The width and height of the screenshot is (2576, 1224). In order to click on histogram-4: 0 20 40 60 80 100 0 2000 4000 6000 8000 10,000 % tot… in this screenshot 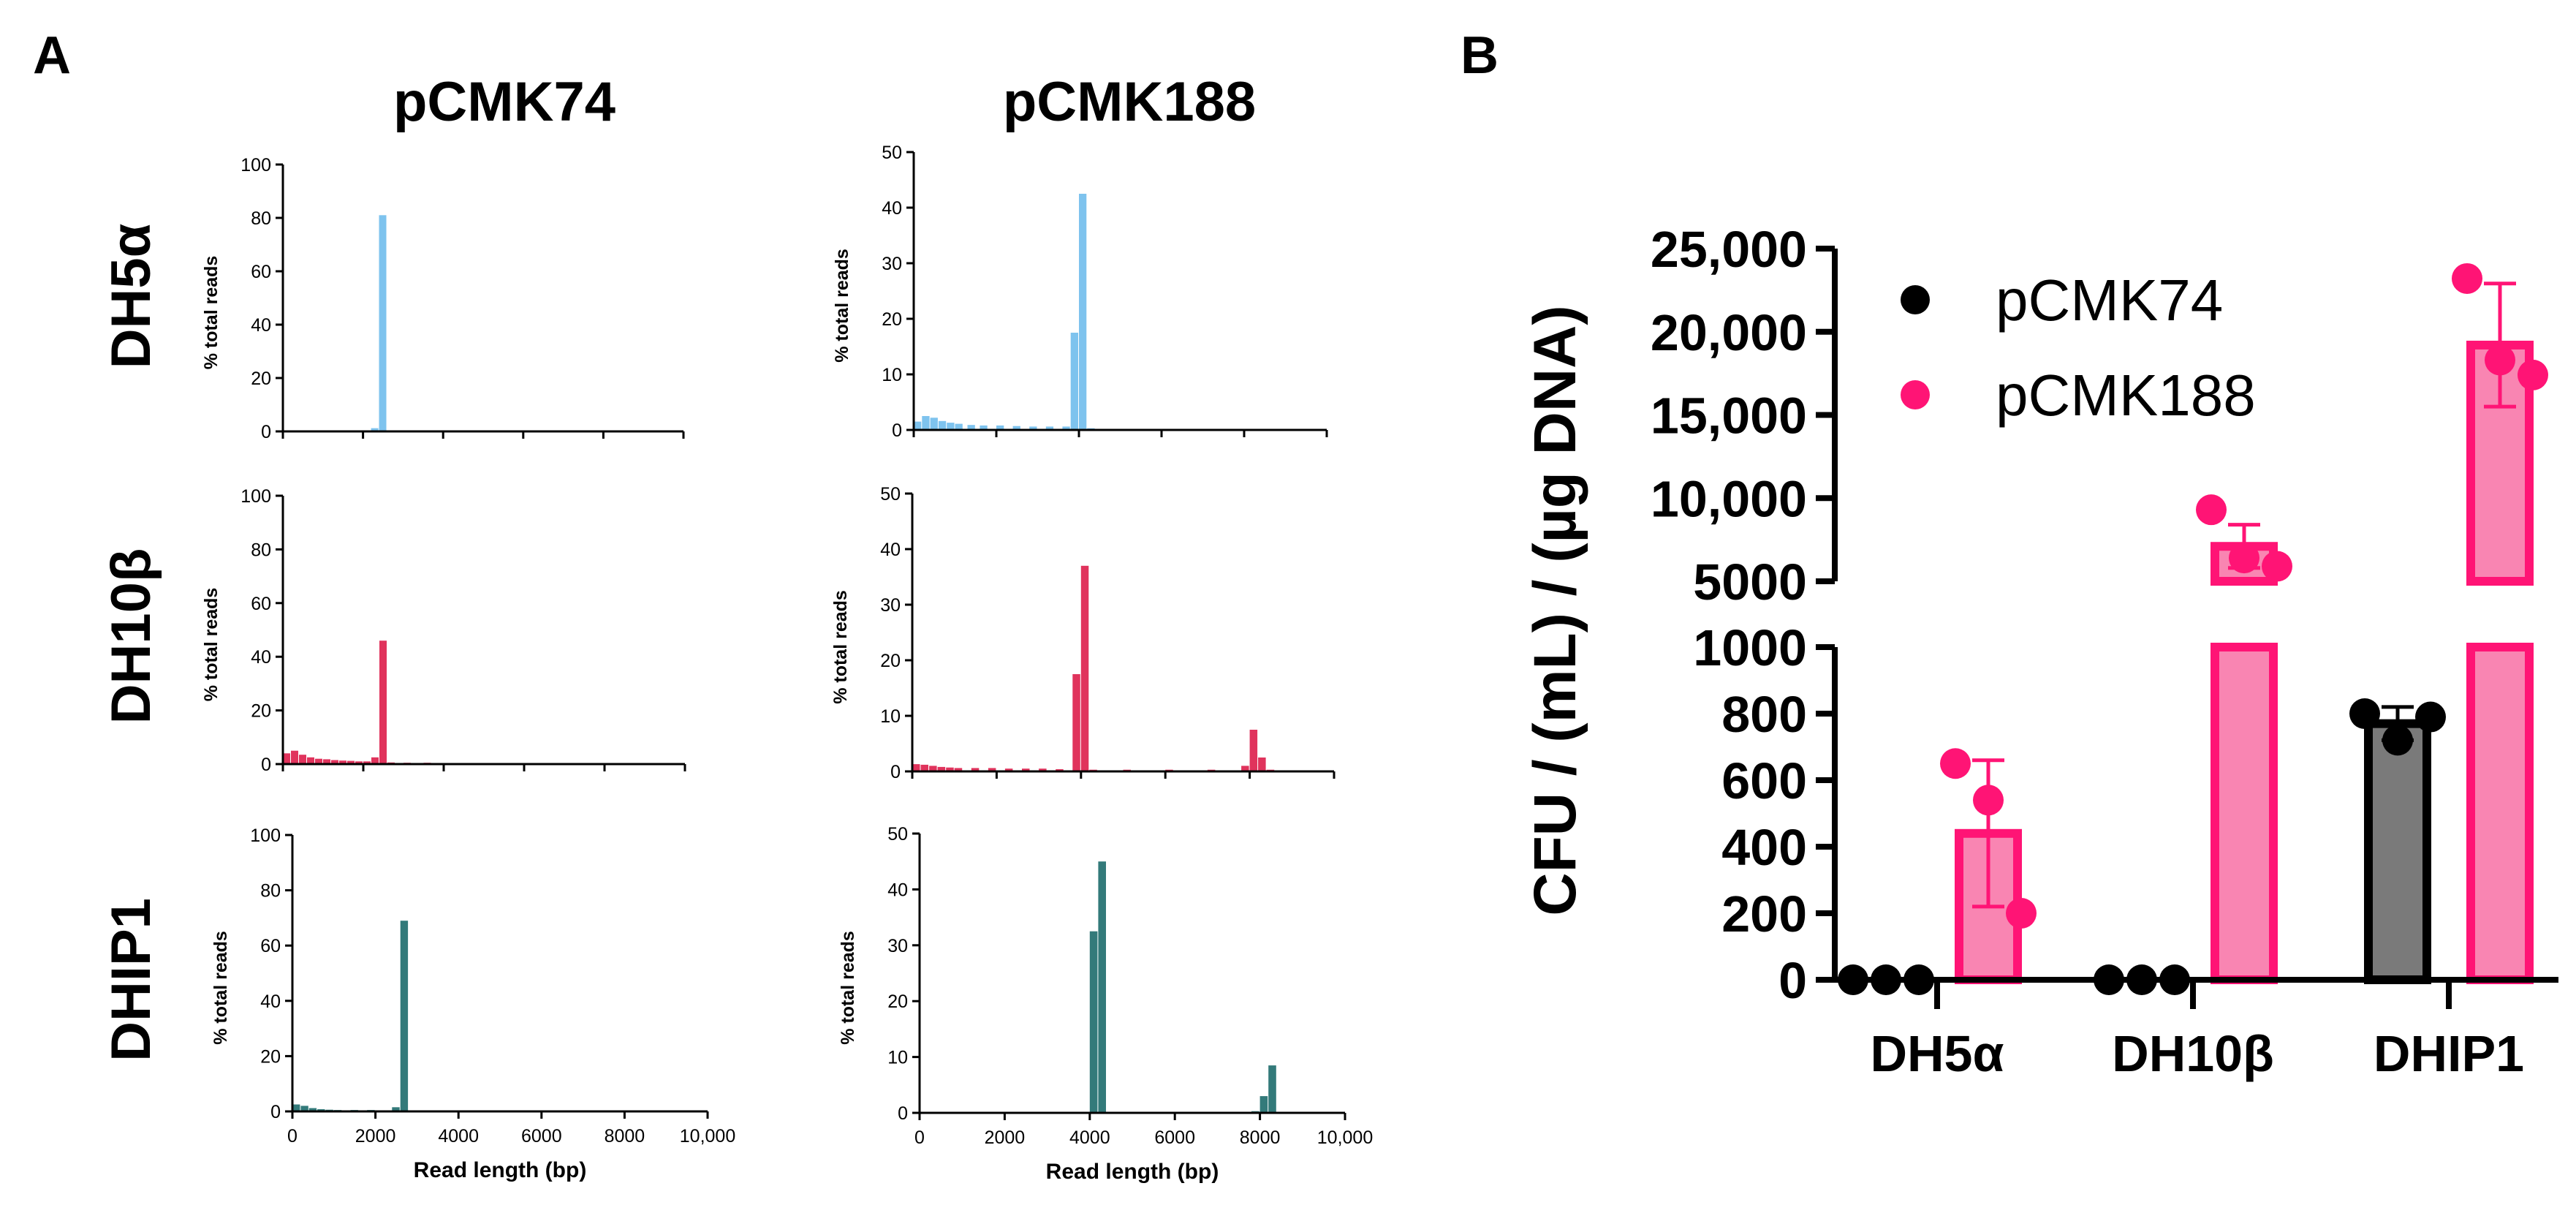, I will do `click(473, 1004)`.